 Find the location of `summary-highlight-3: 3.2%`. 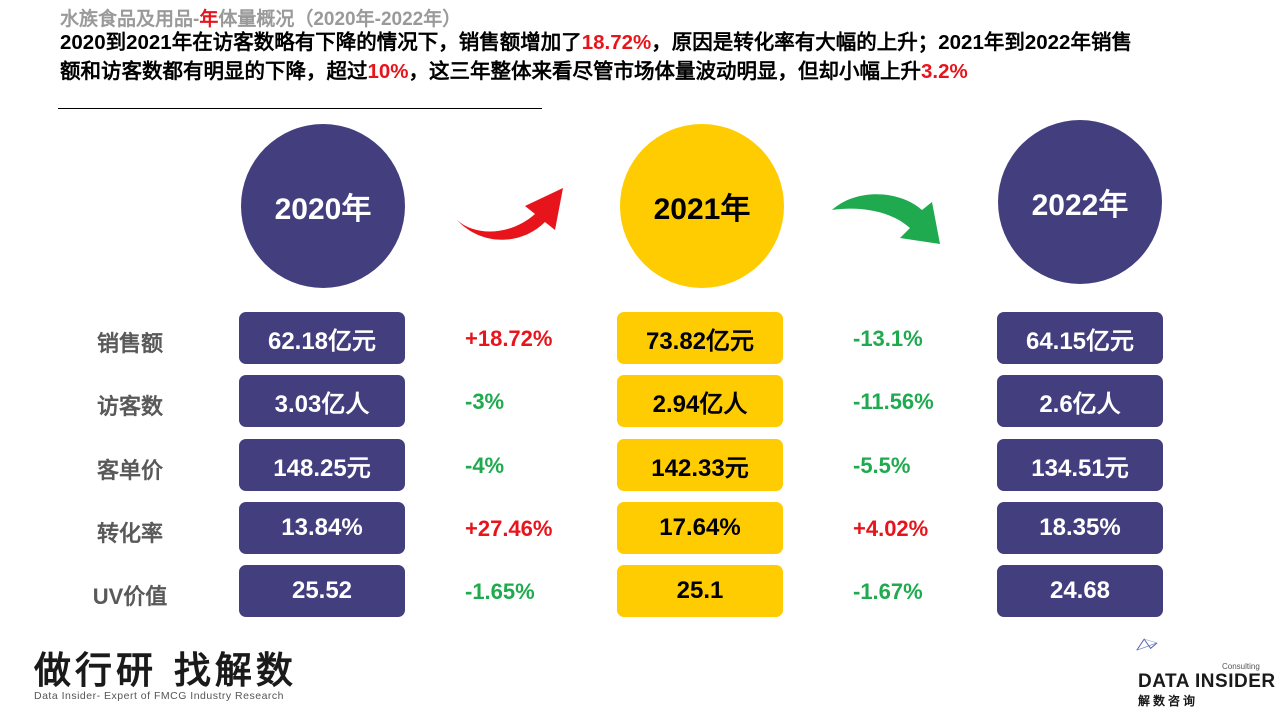

summary-highlight-3: 3.2% is located at coordinates (944, 71).